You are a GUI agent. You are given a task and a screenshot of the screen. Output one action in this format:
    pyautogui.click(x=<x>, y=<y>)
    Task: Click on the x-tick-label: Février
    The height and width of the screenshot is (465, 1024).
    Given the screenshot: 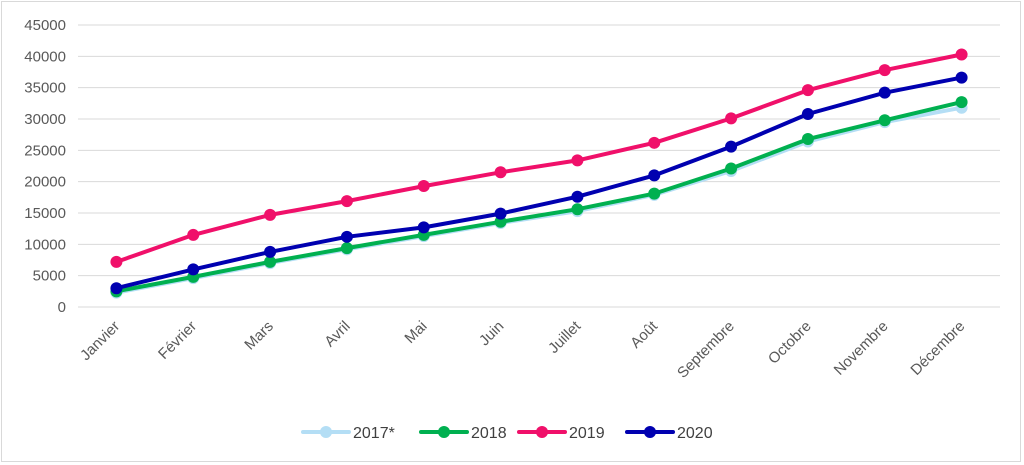 What is the action you would take?
    pyautogui.click(x=177, y=340)
    